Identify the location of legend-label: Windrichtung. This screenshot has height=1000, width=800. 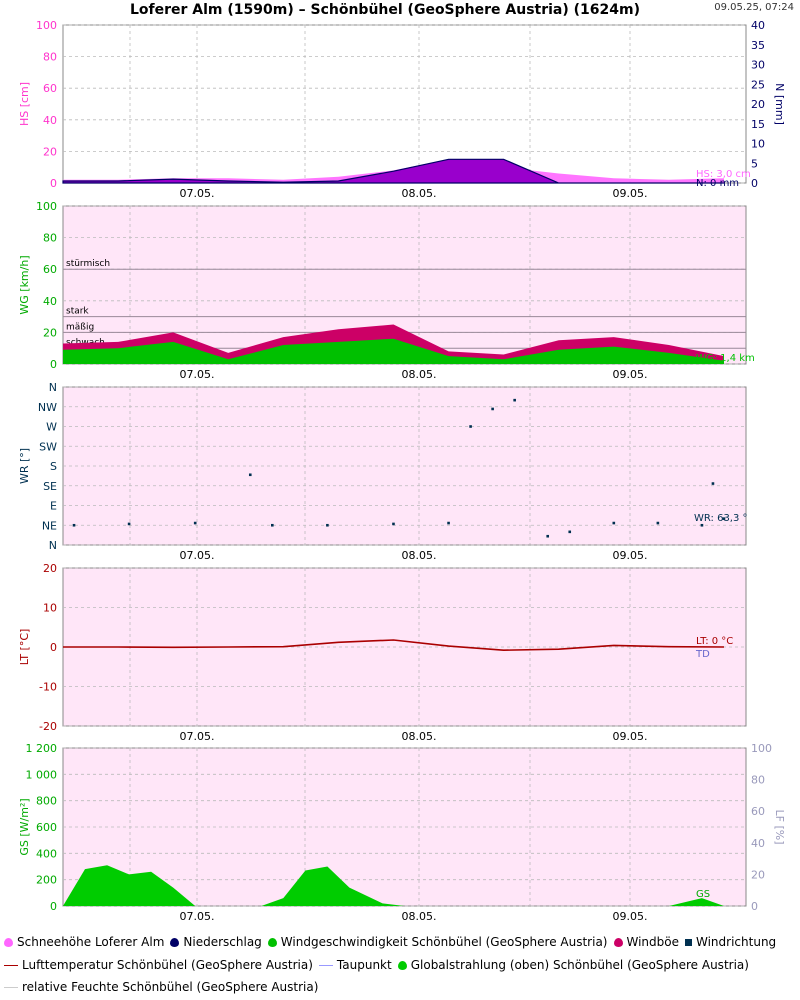
(736, 942).